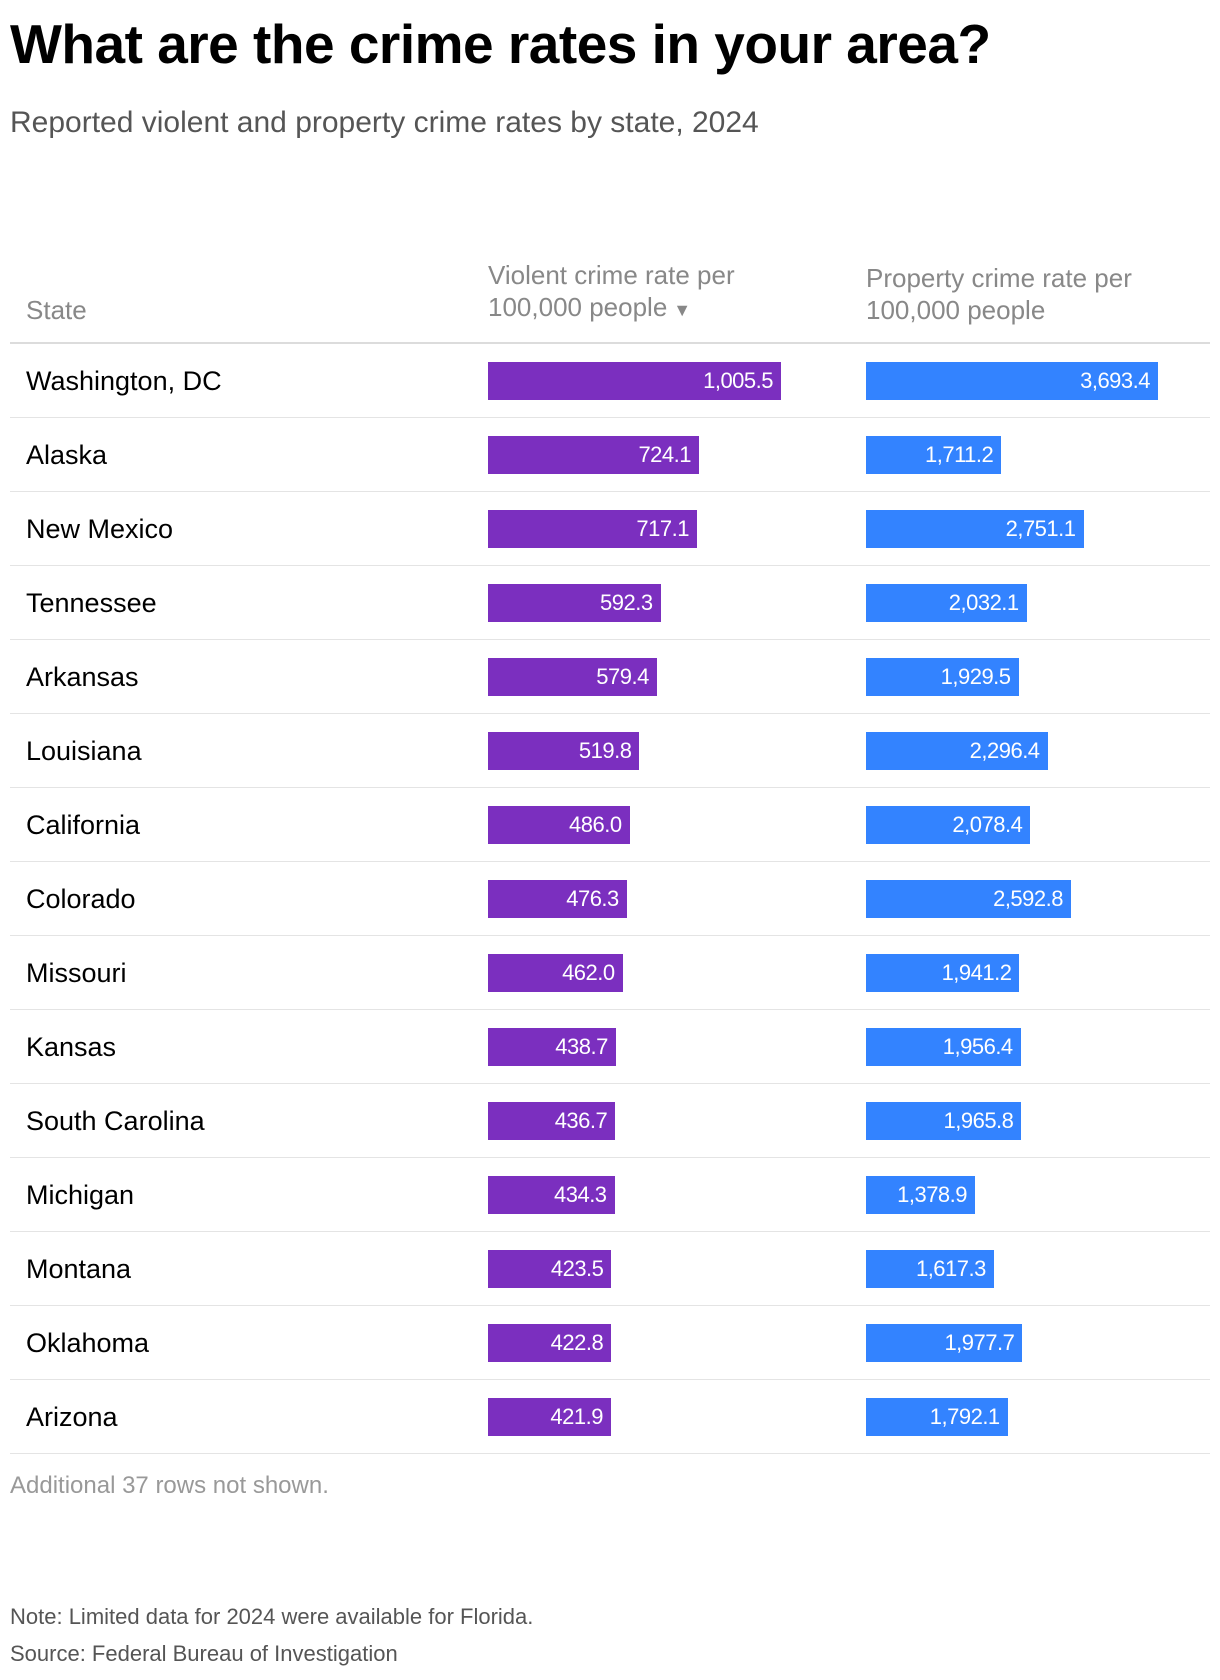 This screenshot has width=1220, height=1680. I want to click on chart-title: What are the crime rates in your area?, so click(500, 44).